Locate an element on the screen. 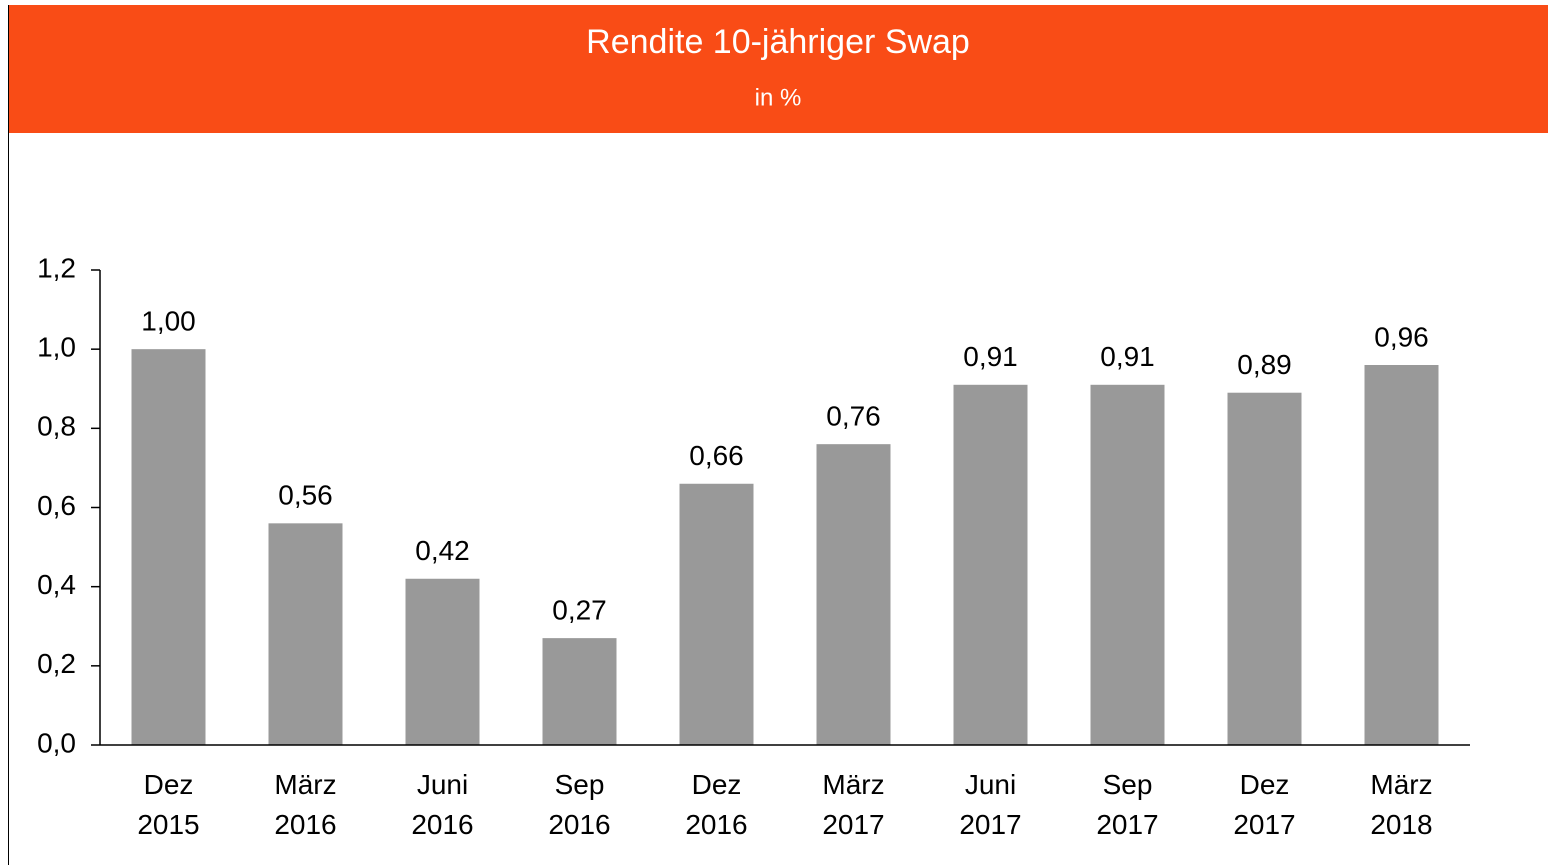  x-tick-label: März 2017 is located at coordinates (853, 804).